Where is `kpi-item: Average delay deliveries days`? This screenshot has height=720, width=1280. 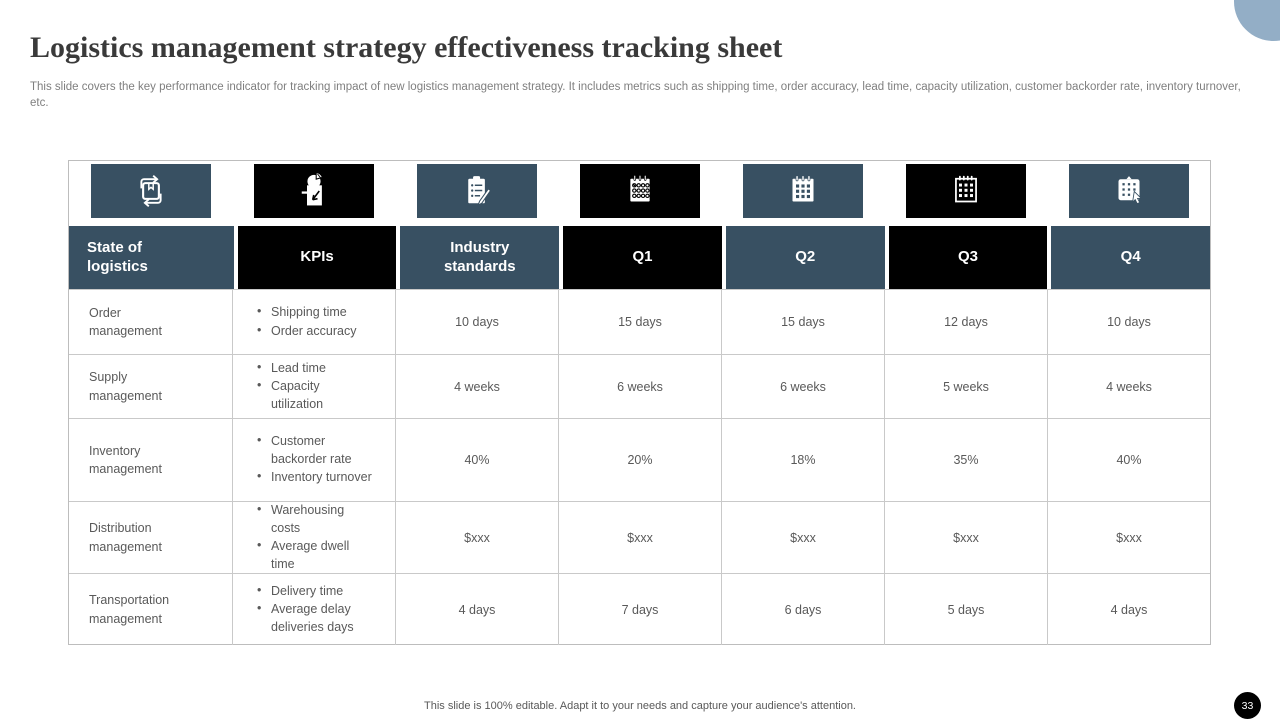 kpi-item: Average delay deliveries days is located at coordinates (316, 618).